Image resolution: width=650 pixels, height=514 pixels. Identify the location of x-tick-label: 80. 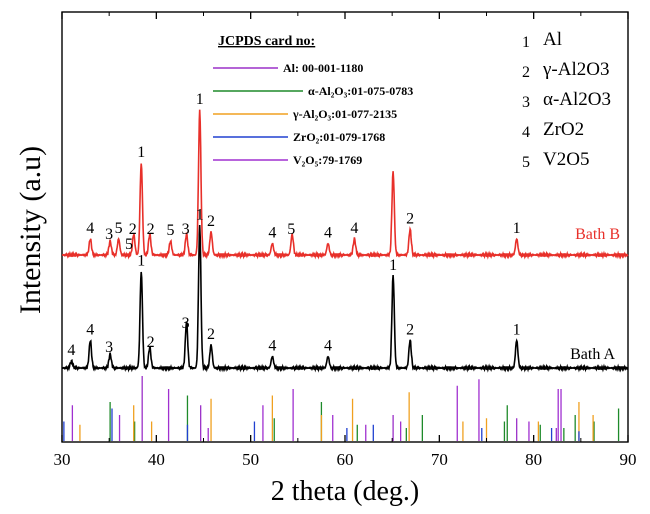
(533, 459).